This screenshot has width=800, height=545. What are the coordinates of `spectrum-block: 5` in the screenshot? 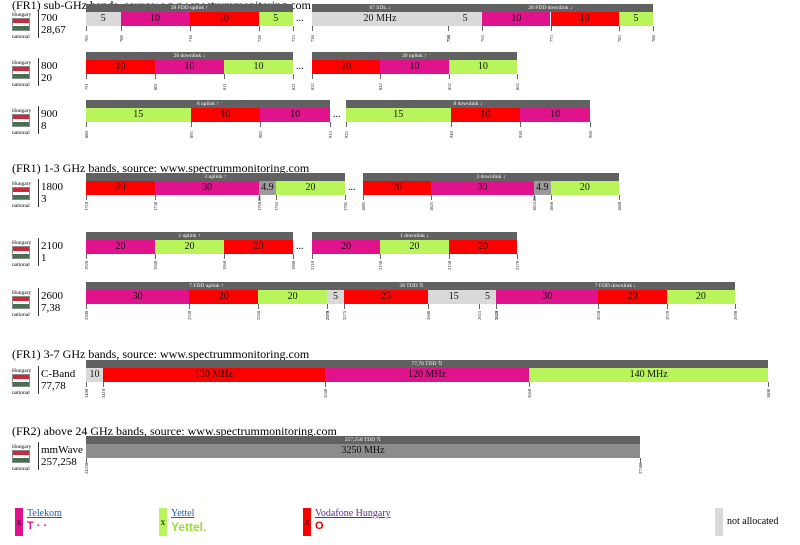 It's located at (465, 19).